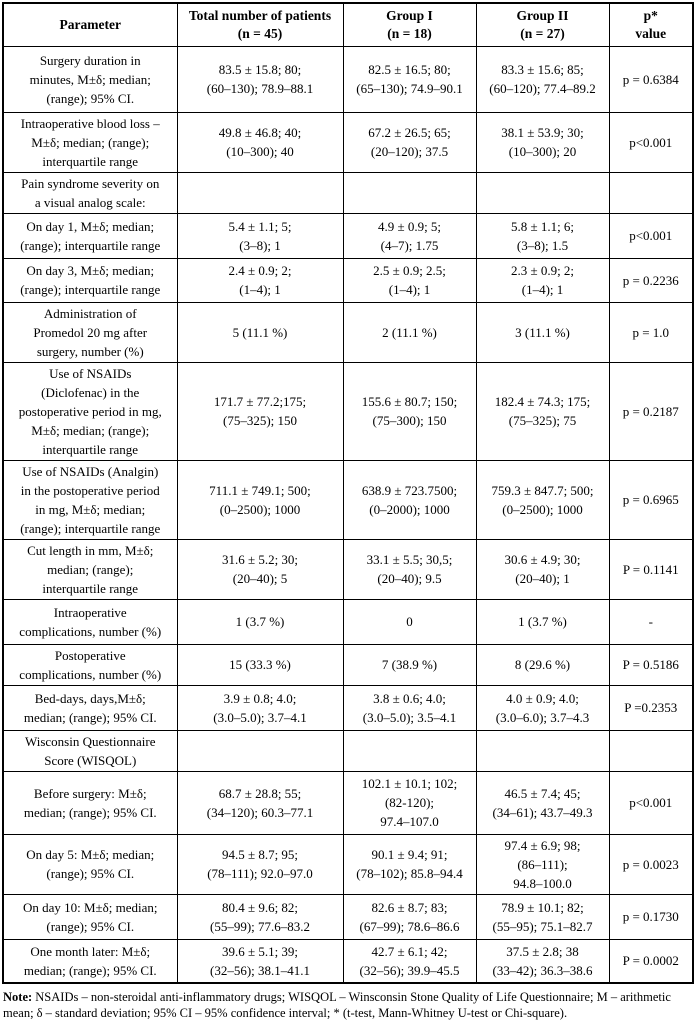  What do you see at coordinates (260, 280) in the screenshot?
I see `cell-total-patients: 2.4 ± 0.9; 2; (1–4); 1` at bounding box center [260, 280].